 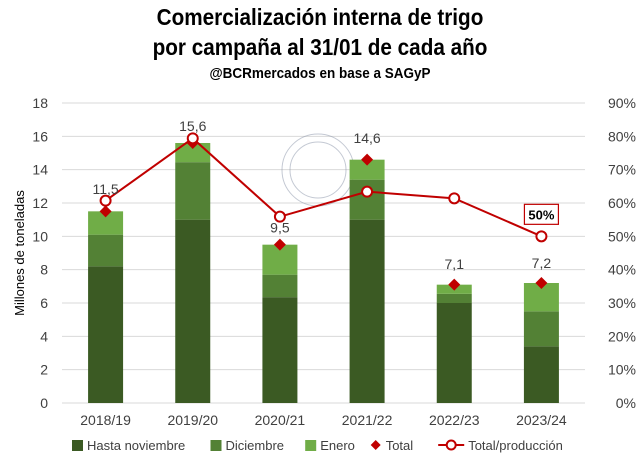 I want to click on y2-tick-label: 30%, so click(x=622, y=303).